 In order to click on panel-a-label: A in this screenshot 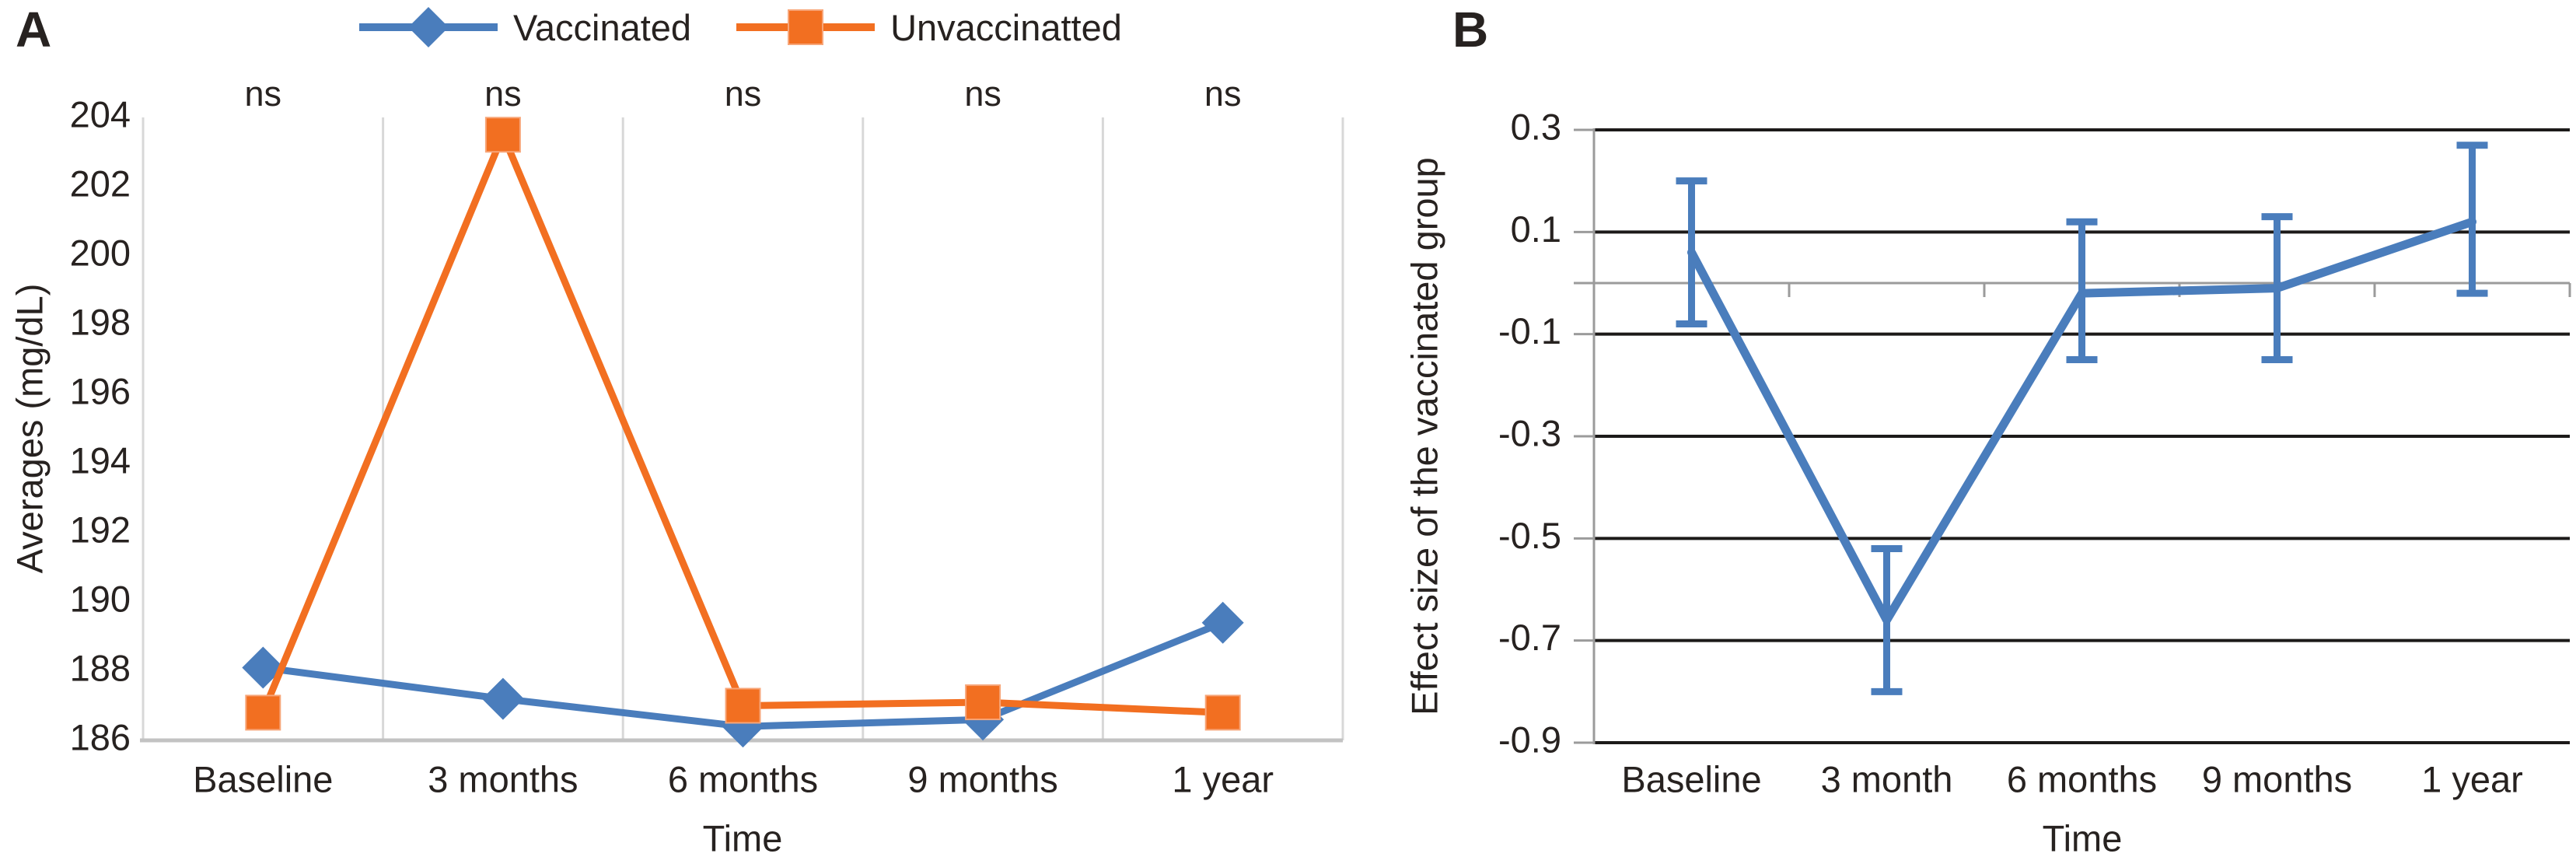, I will do `click(34, 30)`.